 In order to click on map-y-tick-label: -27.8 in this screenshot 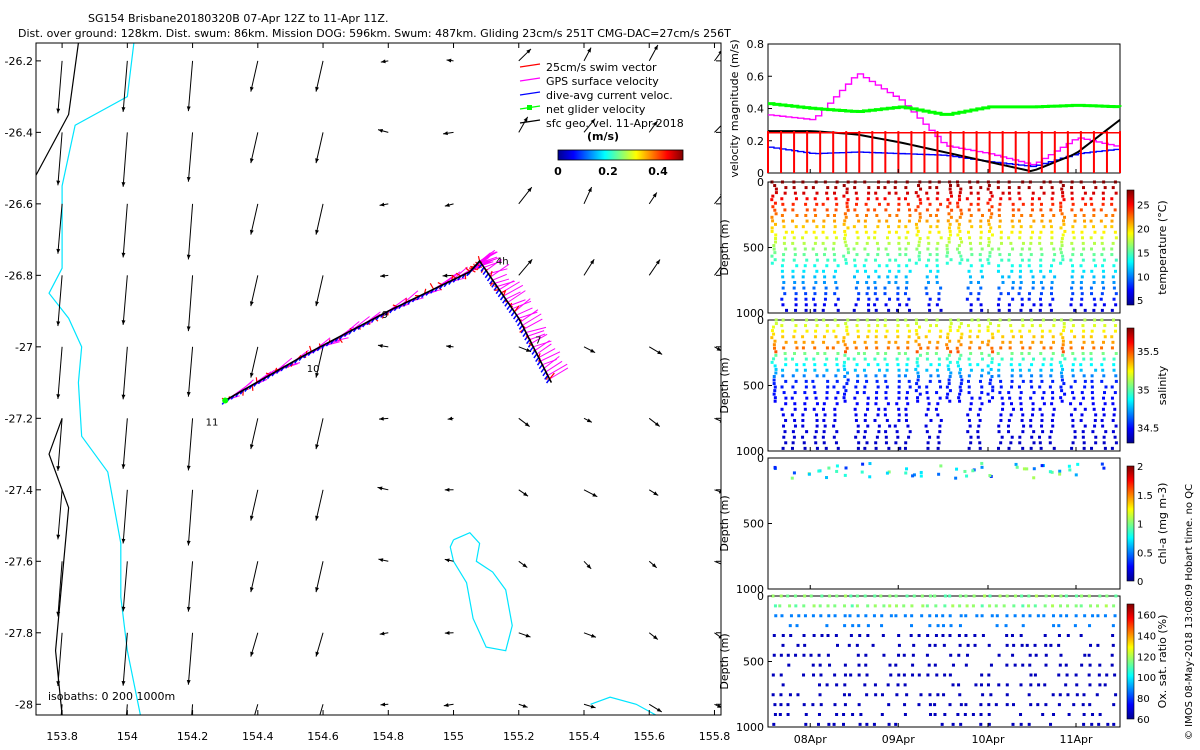, I will do `click(19, 633)`.